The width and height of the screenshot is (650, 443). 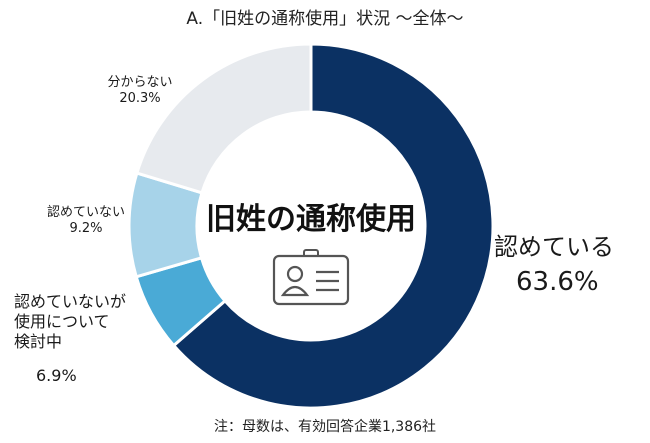 What do you see at coordinates (140, 82) in the screenshot?
I see `slice-label-unknown-name: 分からない` at bounding box center [140, 82].